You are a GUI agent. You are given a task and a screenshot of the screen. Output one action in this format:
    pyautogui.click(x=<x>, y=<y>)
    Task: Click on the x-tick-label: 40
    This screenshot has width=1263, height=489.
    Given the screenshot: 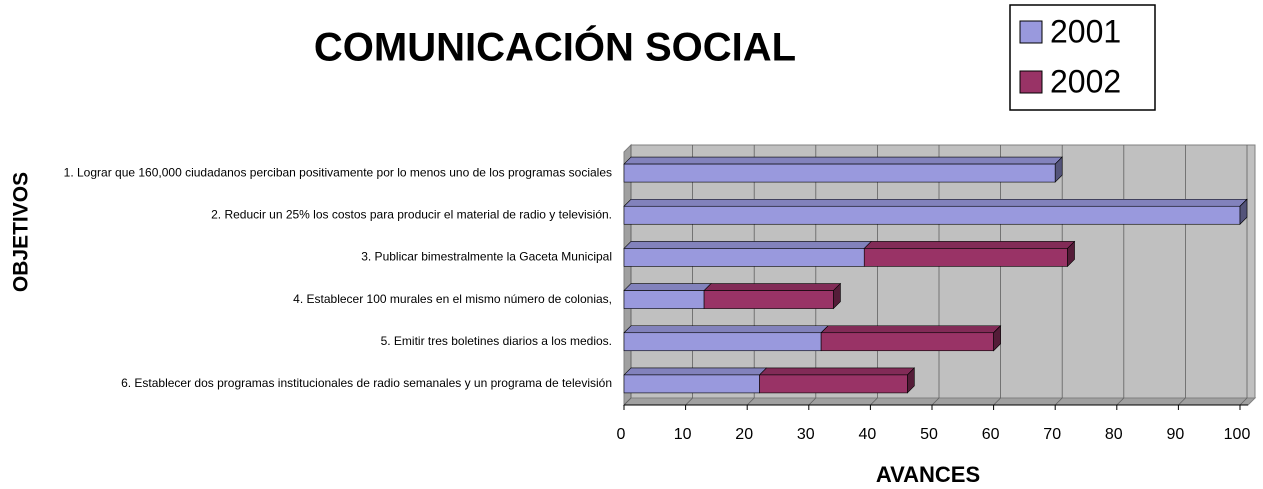 What is the action you would take?
    pyautogui.click(x=868, y=434)
    